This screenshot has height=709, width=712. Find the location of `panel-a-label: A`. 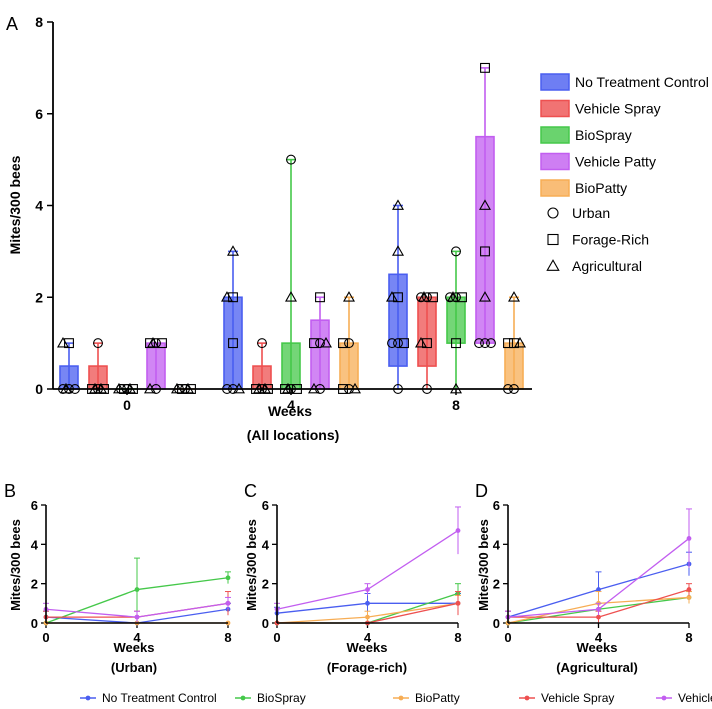

panel-a-label: A is located at coordinates (12, 24).